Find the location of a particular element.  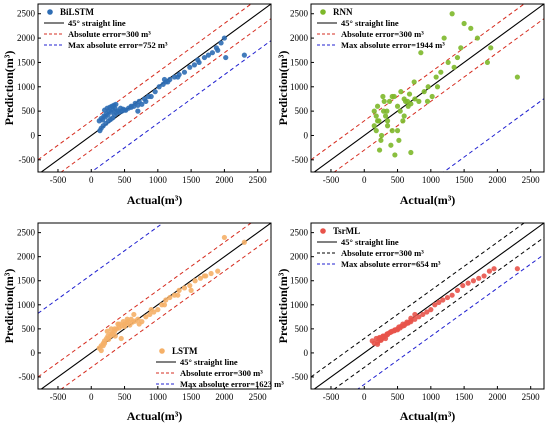

x-tick-label: 1000 is located at coordinates (431, 397).